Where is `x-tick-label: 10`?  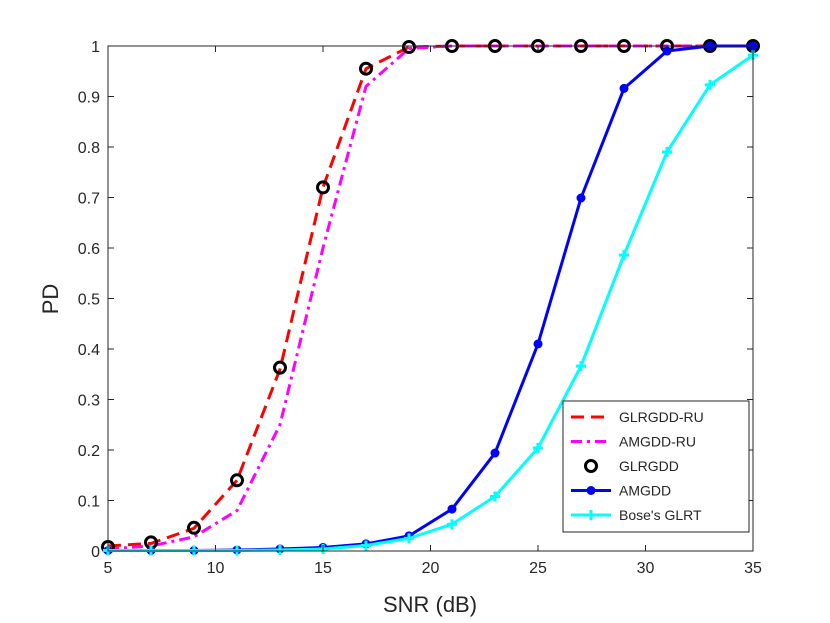
x-tick-label: 10 is located at coordinates (216, 568).